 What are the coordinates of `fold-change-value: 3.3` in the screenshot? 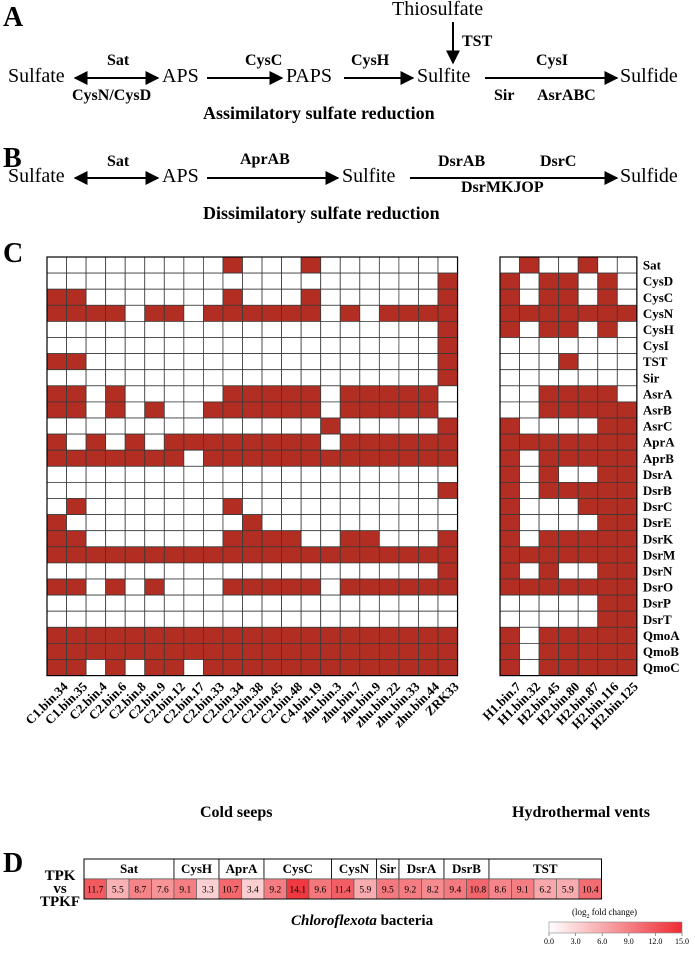 It's located at (208, 891).